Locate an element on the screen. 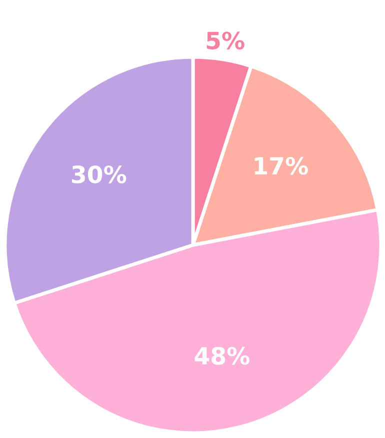  data-label: 5% is located at coordinates (225, 41).